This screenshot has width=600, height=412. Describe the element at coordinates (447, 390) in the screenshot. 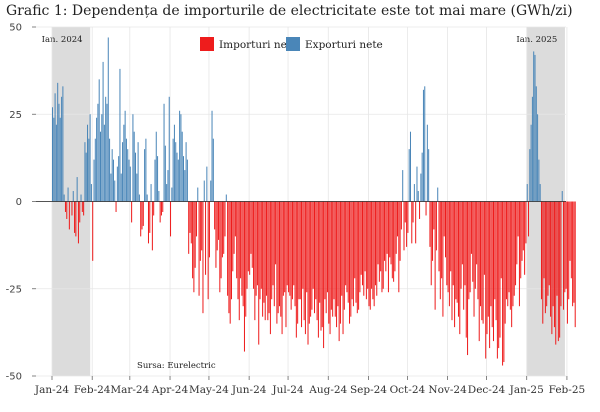

I see `x-tick-label-10: Nov-24` at that location.